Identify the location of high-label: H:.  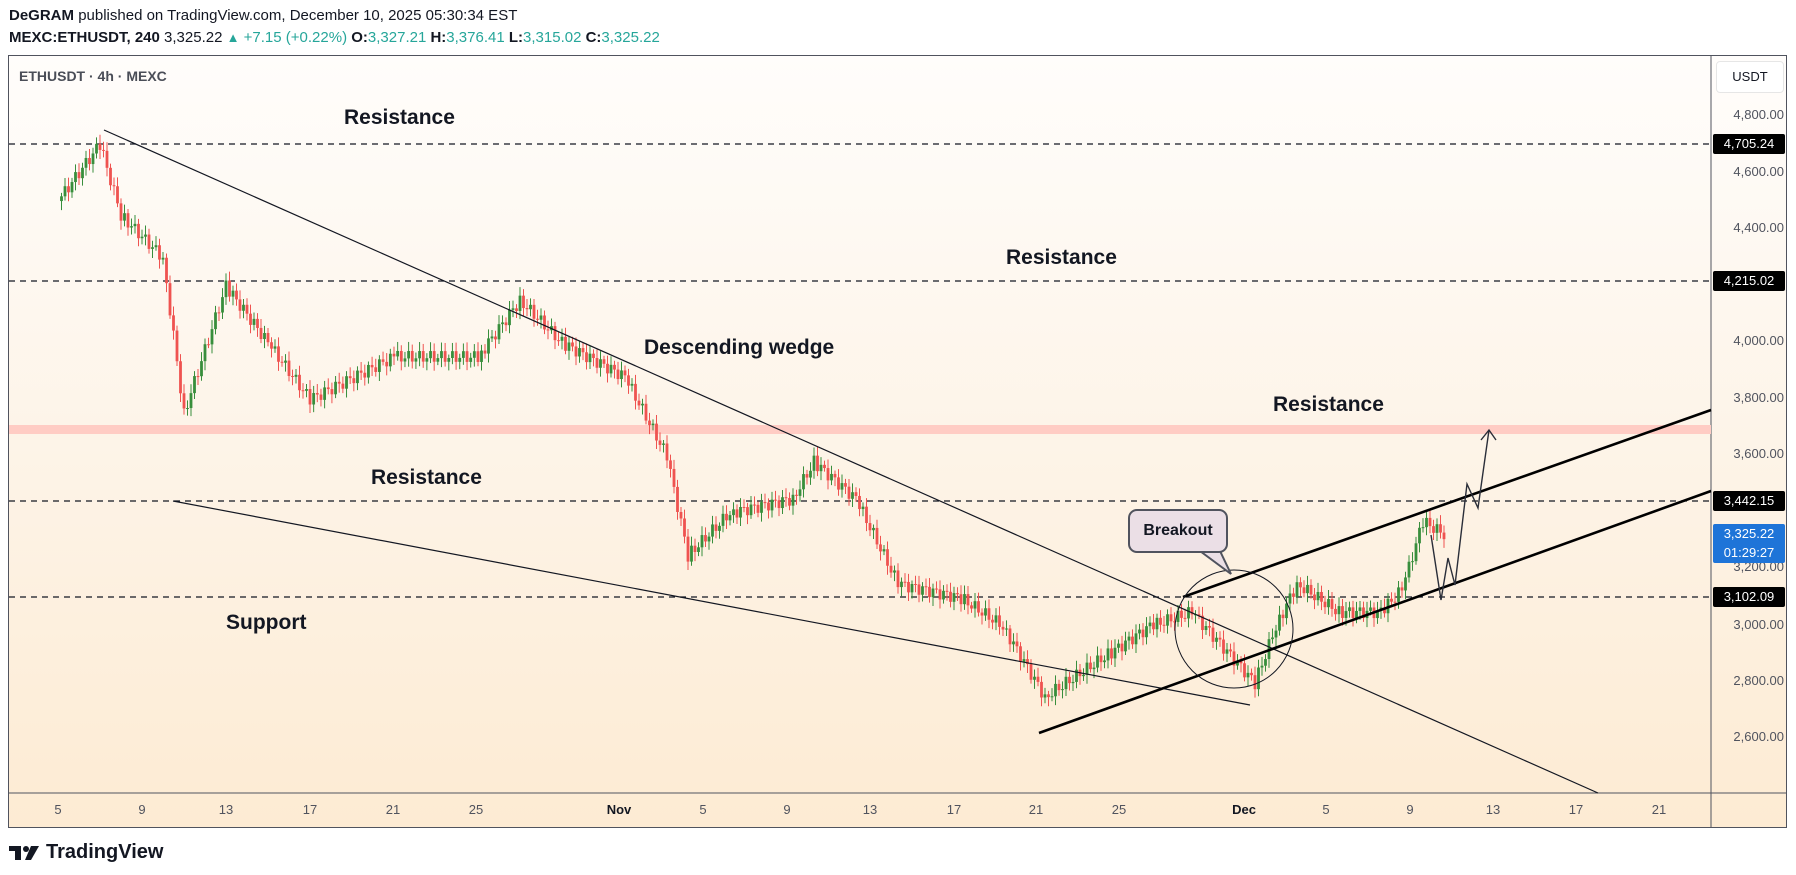
(438, 37).